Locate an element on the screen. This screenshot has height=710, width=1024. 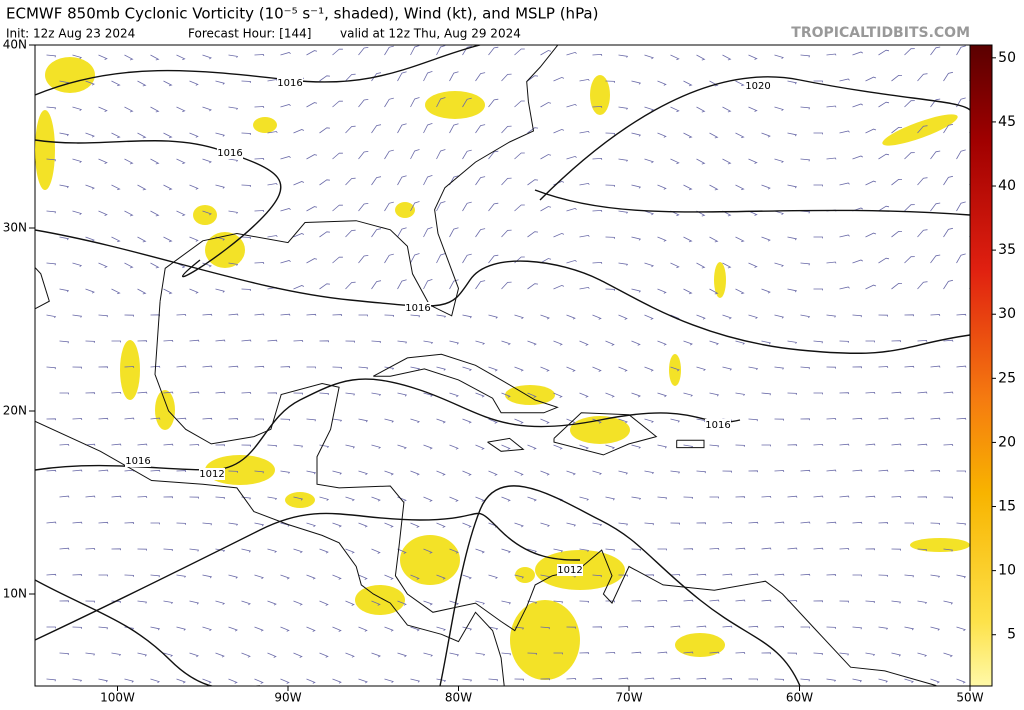
isobar-label-bg is located at coordinates (718, 425).